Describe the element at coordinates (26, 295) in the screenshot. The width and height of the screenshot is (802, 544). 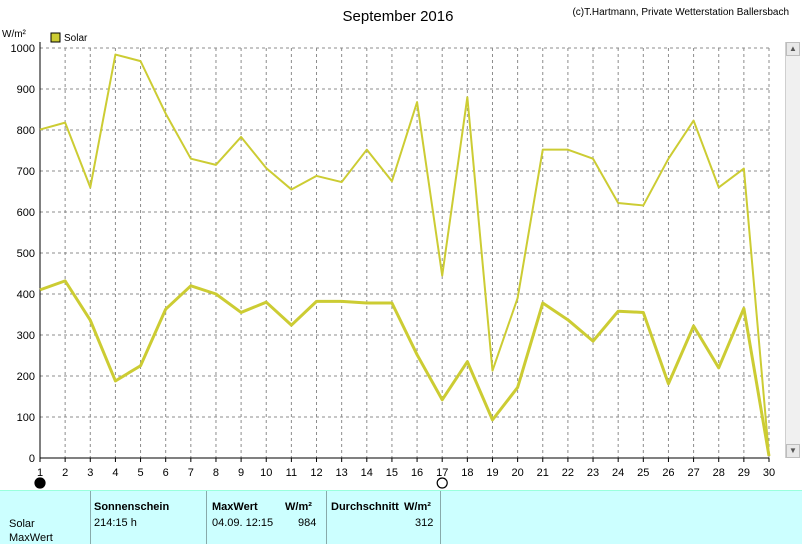
I see `y-tick-label: 400` at that location.